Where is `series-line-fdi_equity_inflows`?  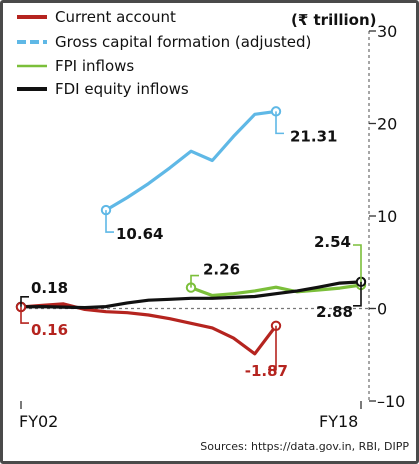
series-line-fdi_equity_inflows is located at coordinates (191, 295).